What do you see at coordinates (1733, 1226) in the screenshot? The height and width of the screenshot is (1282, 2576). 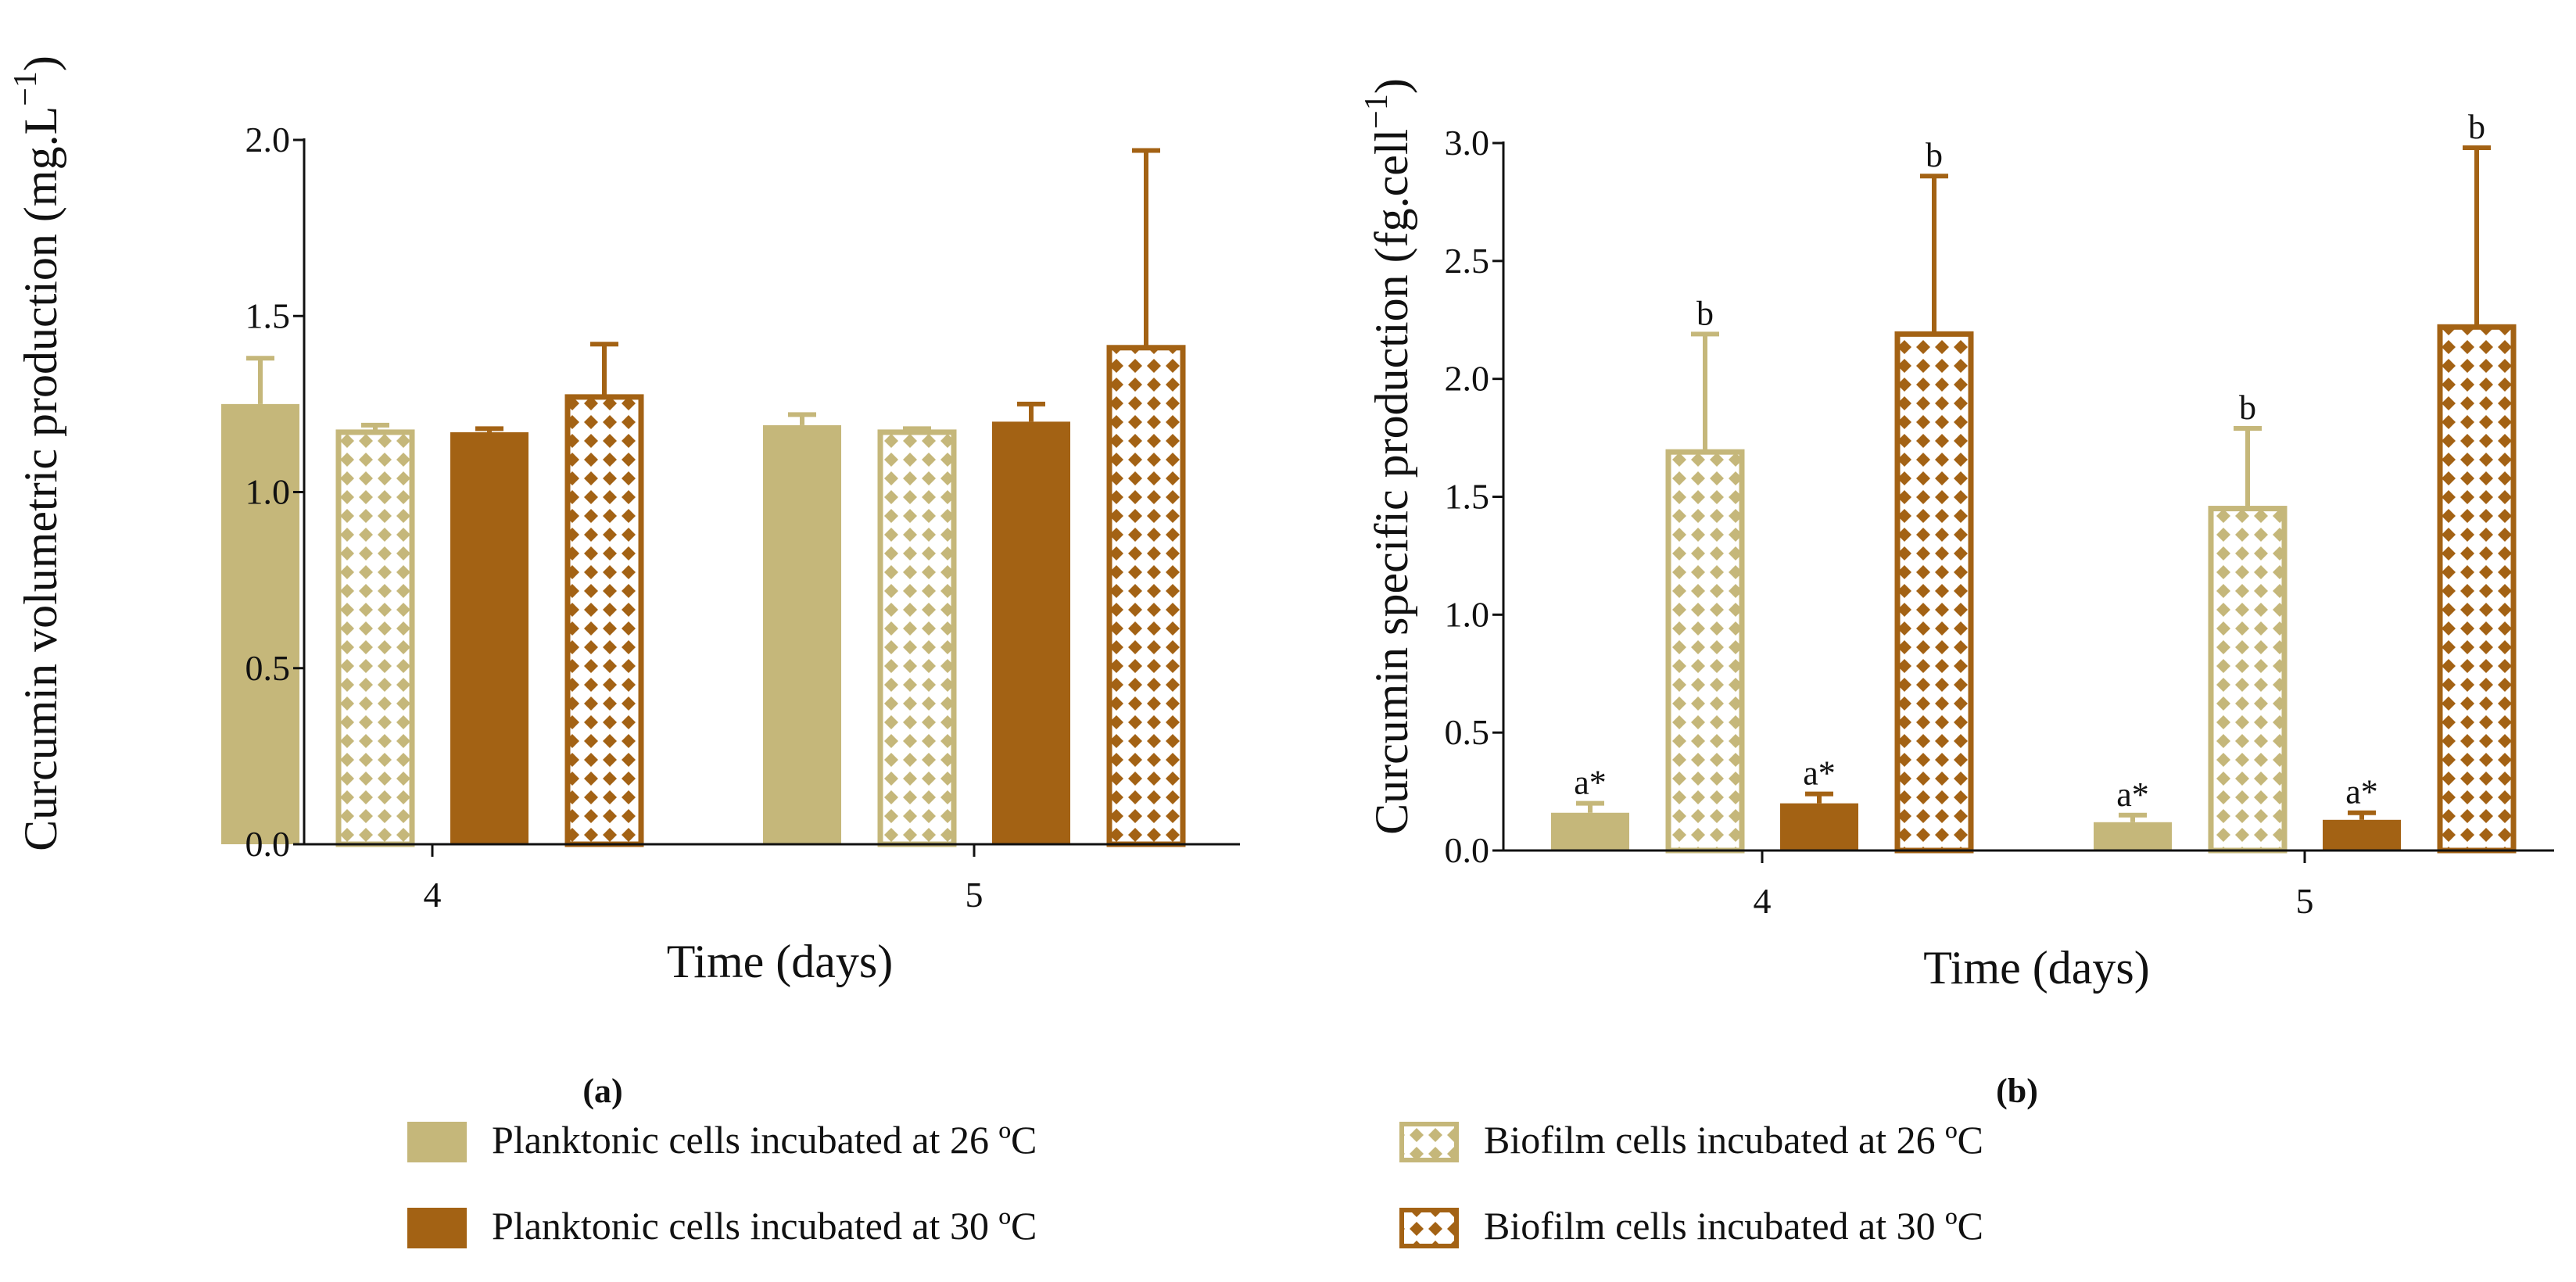 I see `legend-label: Biofilm cells incubated at 30 ºC` at bounding box center [1733, 1226].